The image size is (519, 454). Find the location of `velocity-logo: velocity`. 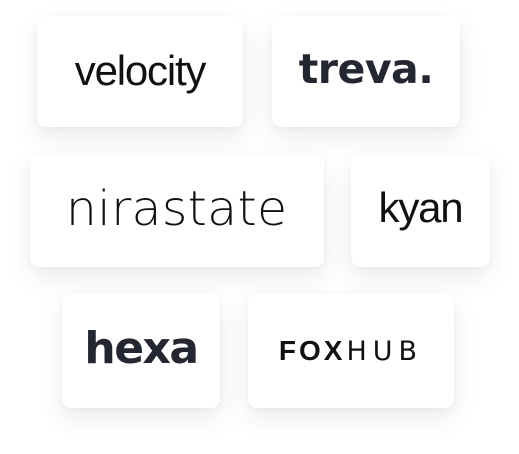

velocity-logo: velocity is located at coordinates (140, 70).